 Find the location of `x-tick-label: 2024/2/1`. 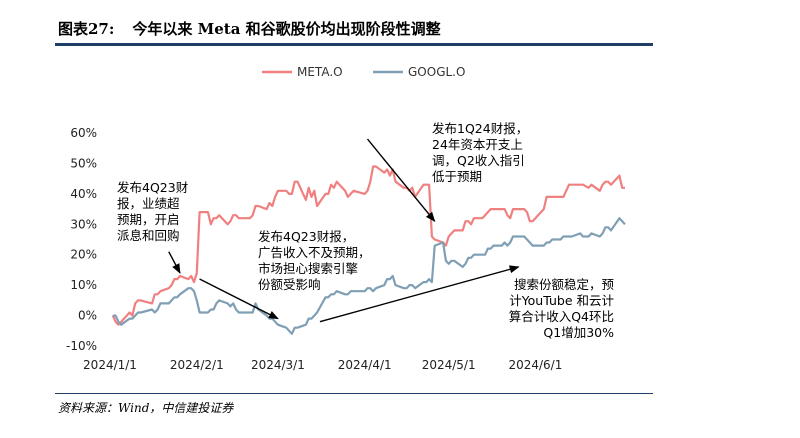

x-tick-label: 2024/2/1 is located at coordinates (197, 365).